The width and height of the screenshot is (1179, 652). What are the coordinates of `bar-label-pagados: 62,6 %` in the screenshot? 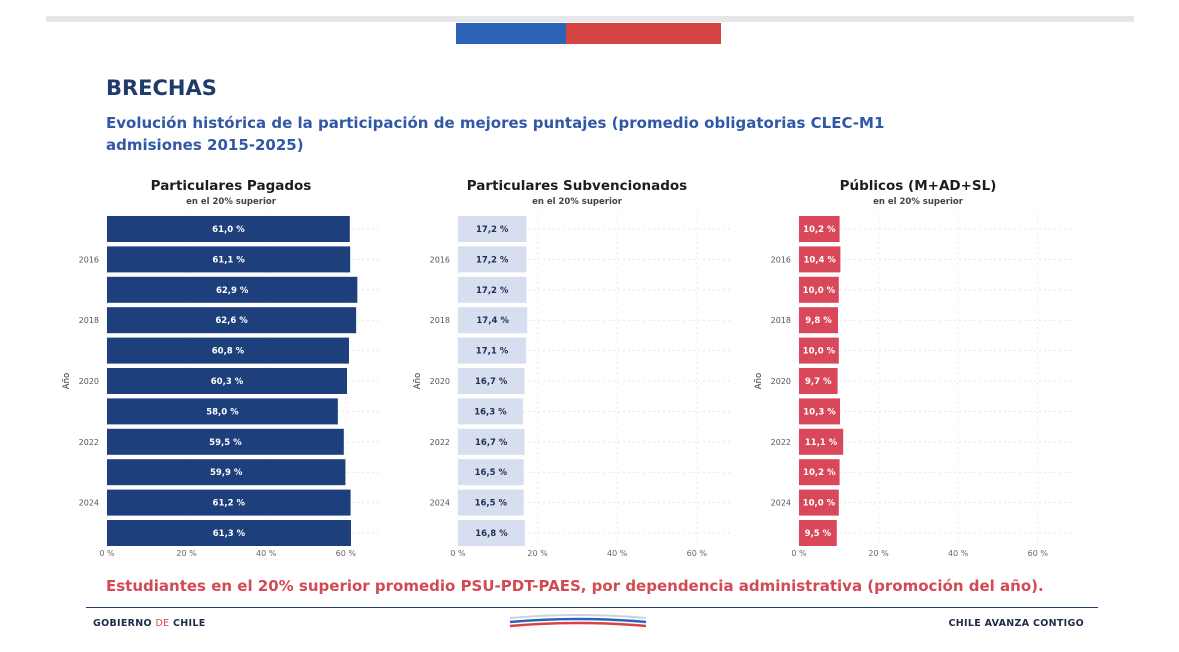 It's located at (231, 321).